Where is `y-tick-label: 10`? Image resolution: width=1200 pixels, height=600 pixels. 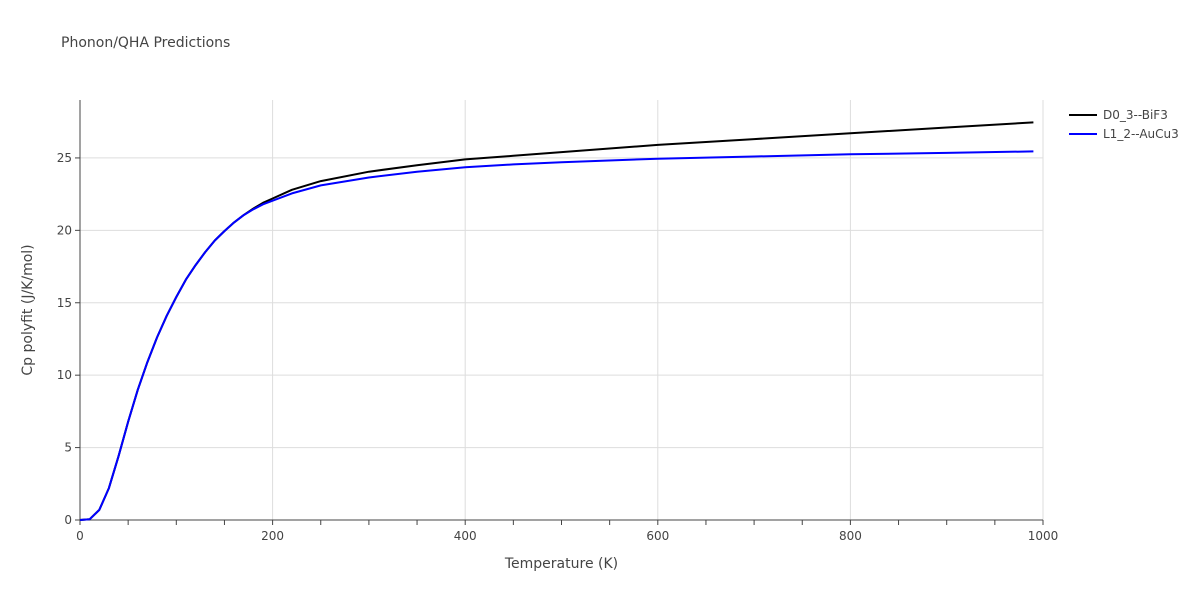 y-tick-label: 10 is located at coordinates (64, 375).